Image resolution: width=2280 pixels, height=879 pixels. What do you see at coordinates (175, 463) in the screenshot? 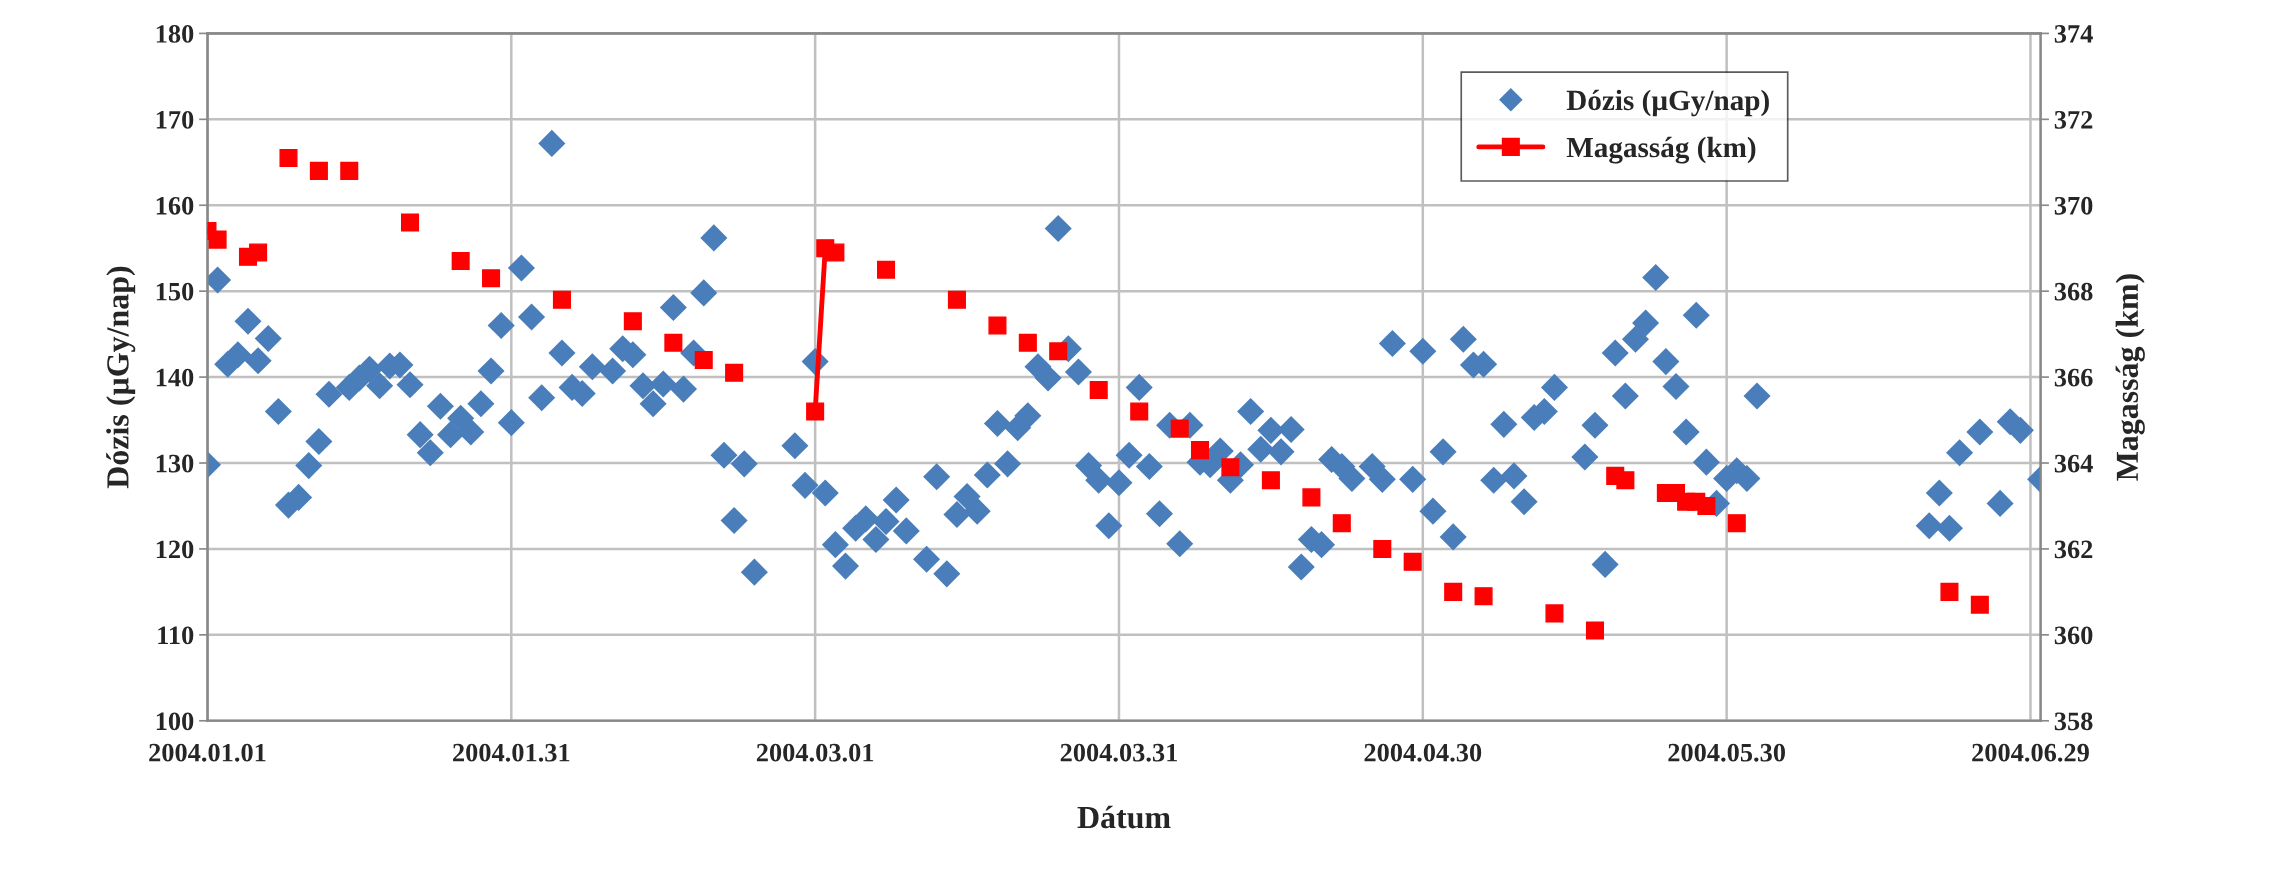
I see `y-tick-label: 130` at bounding box center [175, 463].